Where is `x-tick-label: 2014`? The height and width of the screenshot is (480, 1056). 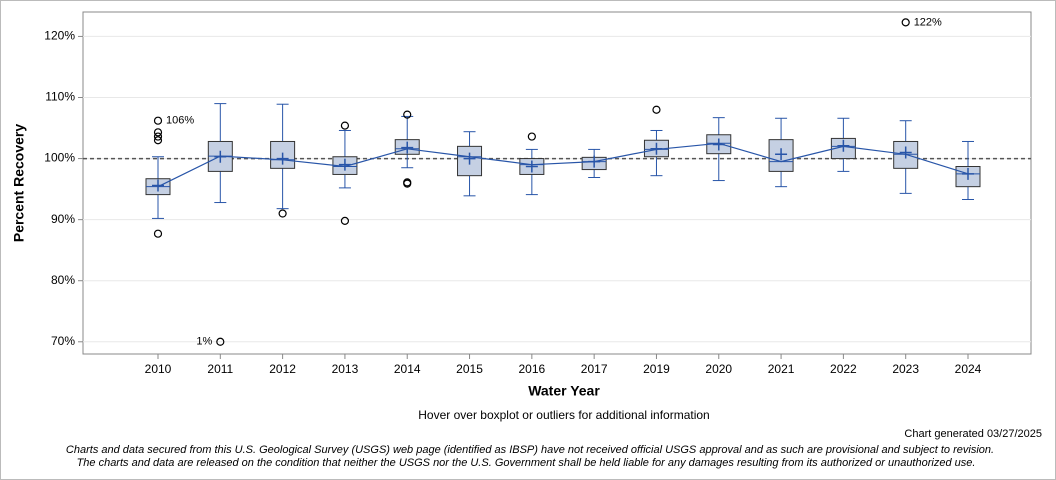 x-tick-label: 2014 is located at coordinates (407, 369).